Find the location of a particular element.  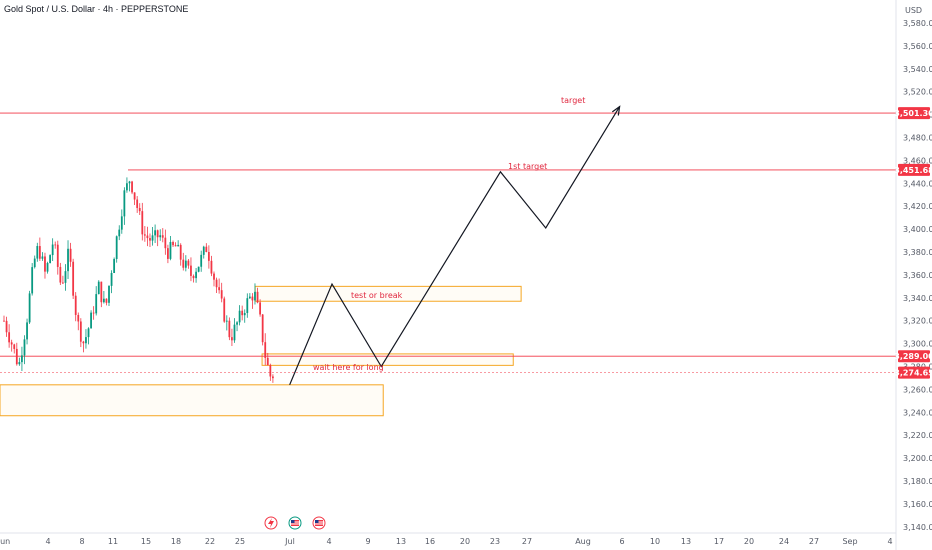

price-tick-label: 3,420.00 is located at coordinates (917, 206).